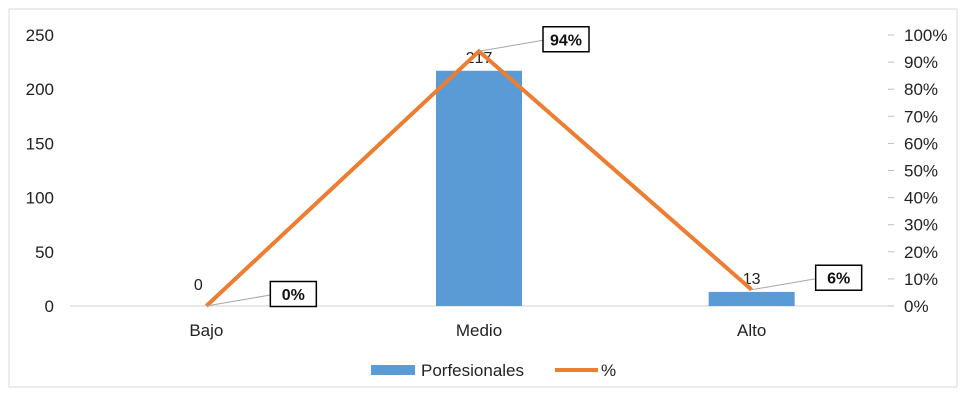 This screenshot has width=966, height=394. I want to click on legend-label-bar: Porfesionales, so click(472, 370).